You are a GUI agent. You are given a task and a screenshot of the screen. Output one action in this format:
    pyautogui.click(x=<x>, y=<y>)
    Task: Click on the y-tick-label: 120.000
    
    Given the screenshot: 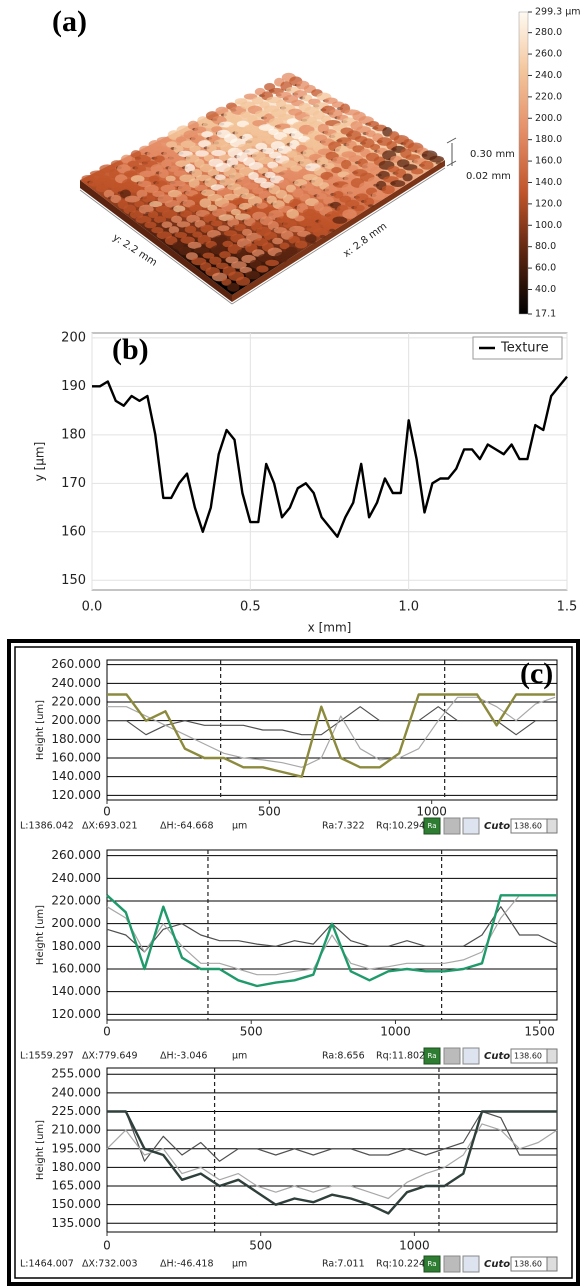 What is the action you would take?
    pyautogui.click(x=76, y=1014)
    